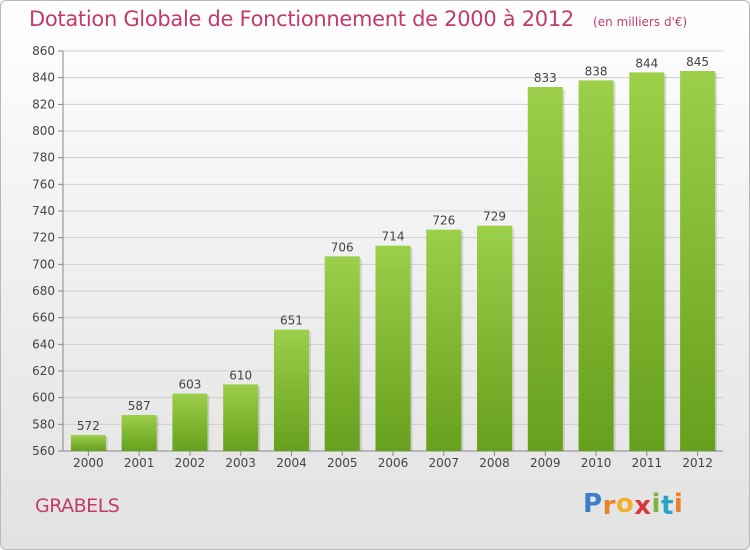 This screenshot has height=550, width=750. I want to click on data-label: 714, so click(393, 237).